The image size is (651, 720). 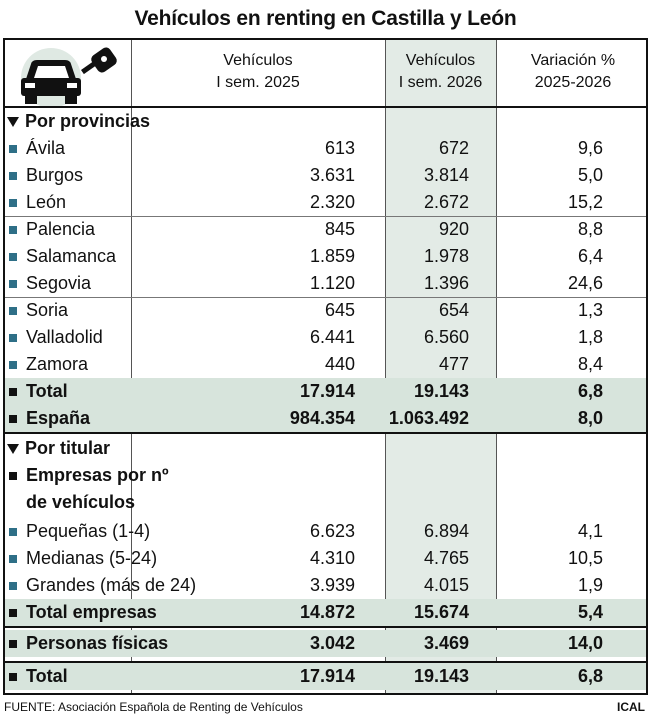 I want to click on section-titular-text: Por titular, so click(x=68, y=448).